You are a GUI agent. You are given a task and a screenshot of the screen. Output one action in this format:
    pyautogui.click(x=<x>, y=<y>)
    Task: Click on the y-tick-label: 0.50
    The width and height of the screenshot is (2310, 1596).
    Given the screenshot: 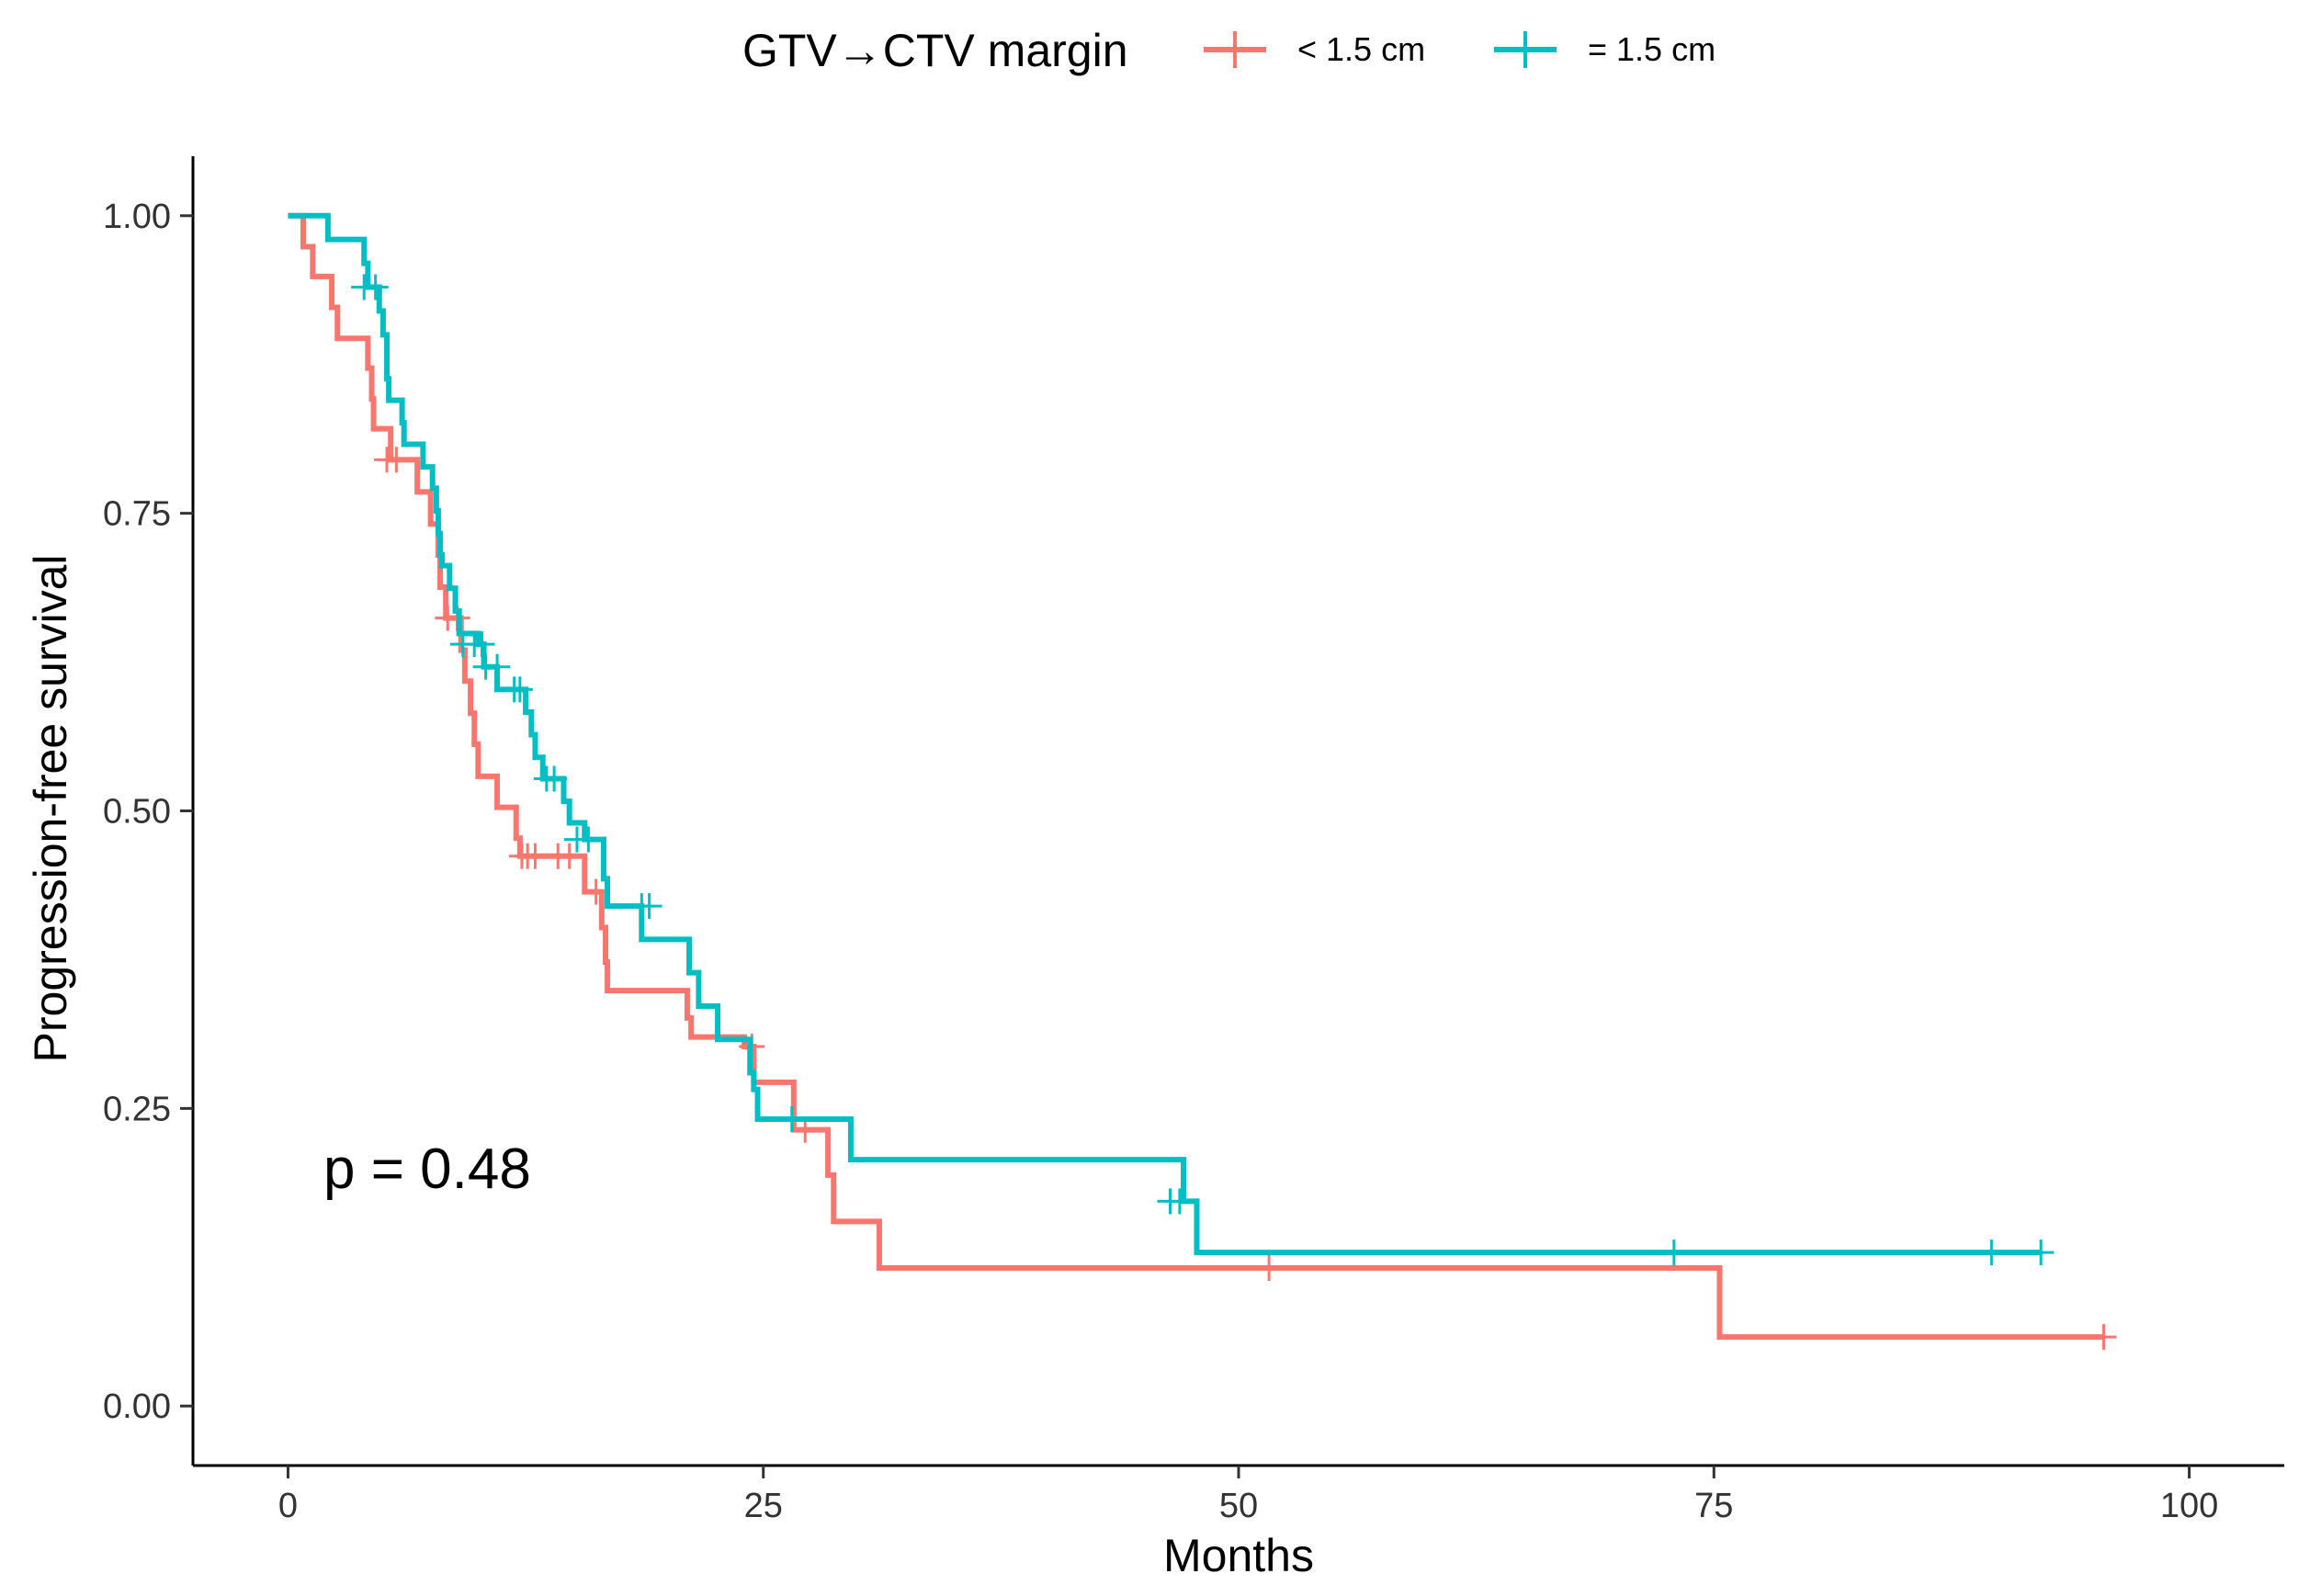 What is the action you would take?
    pyautogui.click(x=137, y=812)
    